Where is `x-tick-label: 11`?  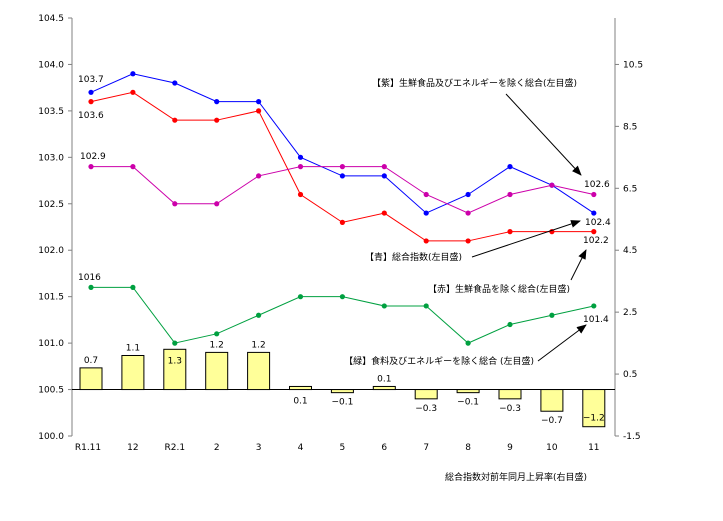
x-tick-label: 11 is located at coordinates (593, 448).